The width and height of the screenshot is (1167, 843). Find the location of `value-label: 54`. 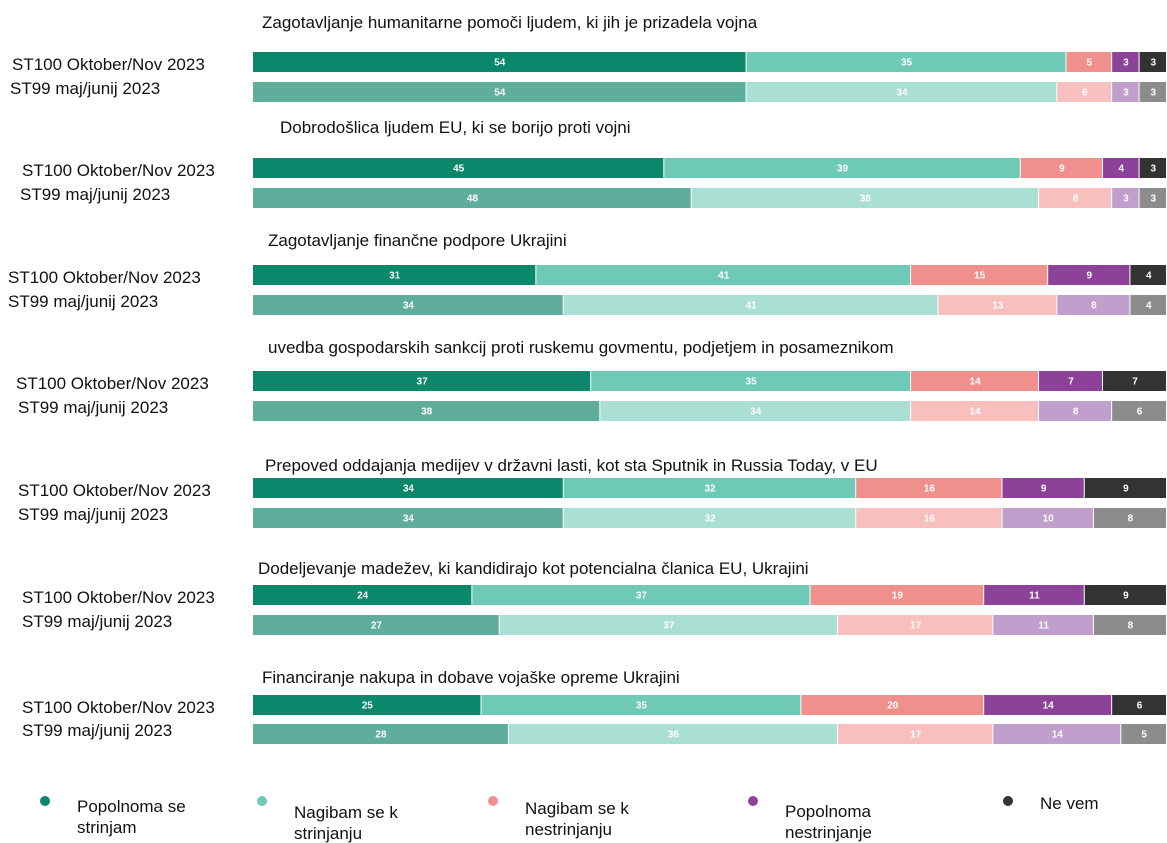

value-label: 54 is located at coordinates (500, 63).